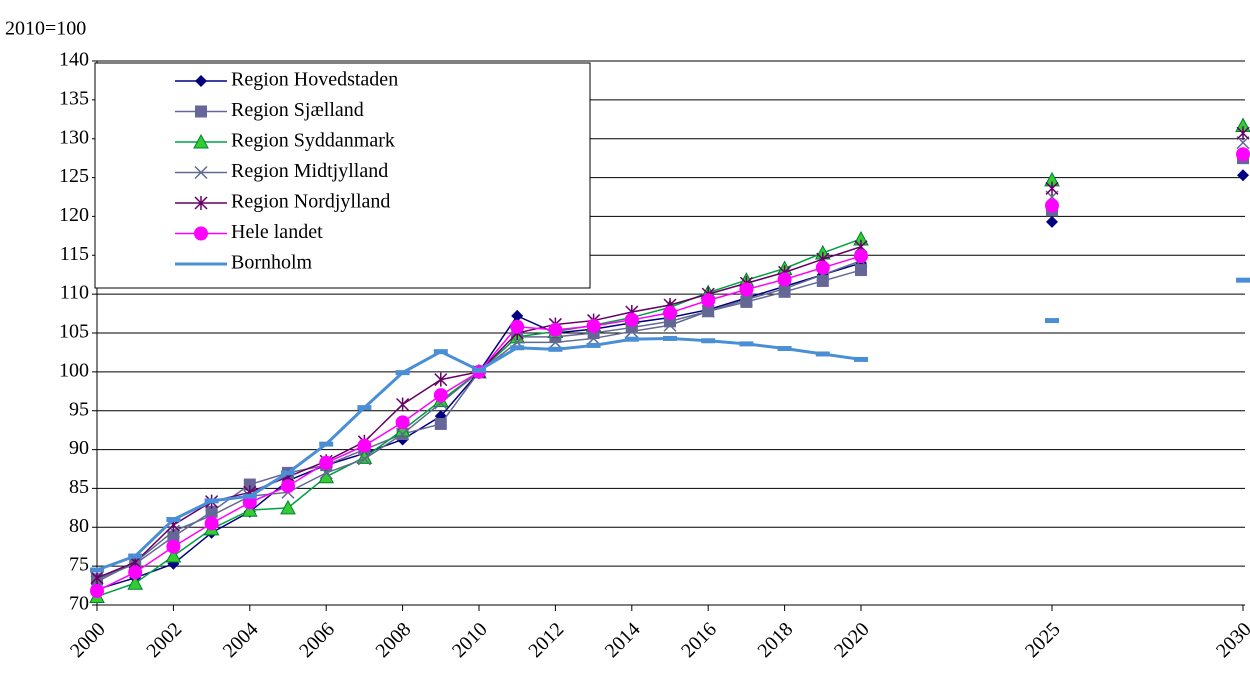 This screenshot has width=1250, height=680. What do you see at coordinates (546, 640) in the screenshot?
I see `x-tick-label: 2012` at bounding box center [546, 640].